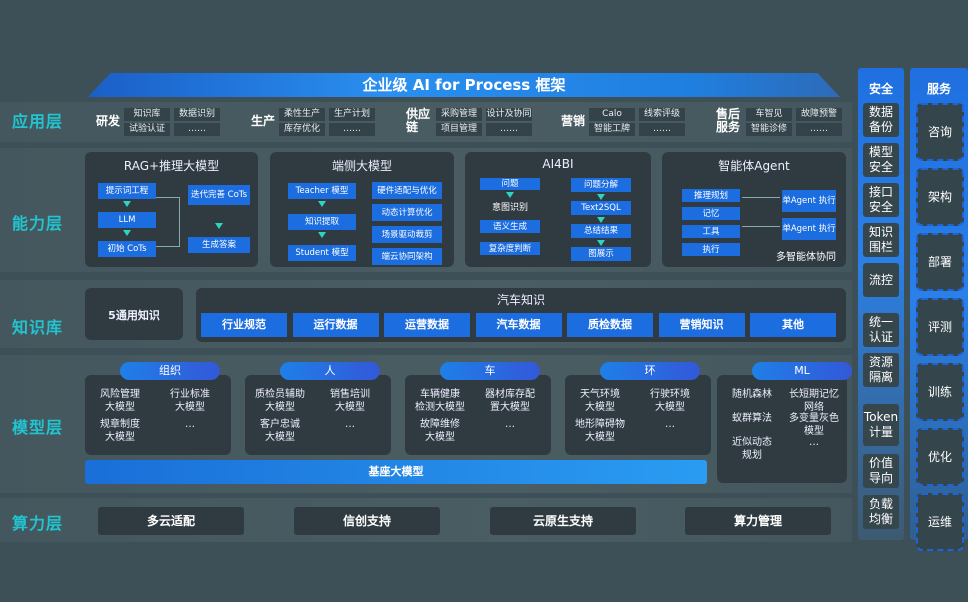  What do you see at coordinates (127, 220) in the screenshot?
I see `rag-step: LLM` at bounding box center [127, 220].